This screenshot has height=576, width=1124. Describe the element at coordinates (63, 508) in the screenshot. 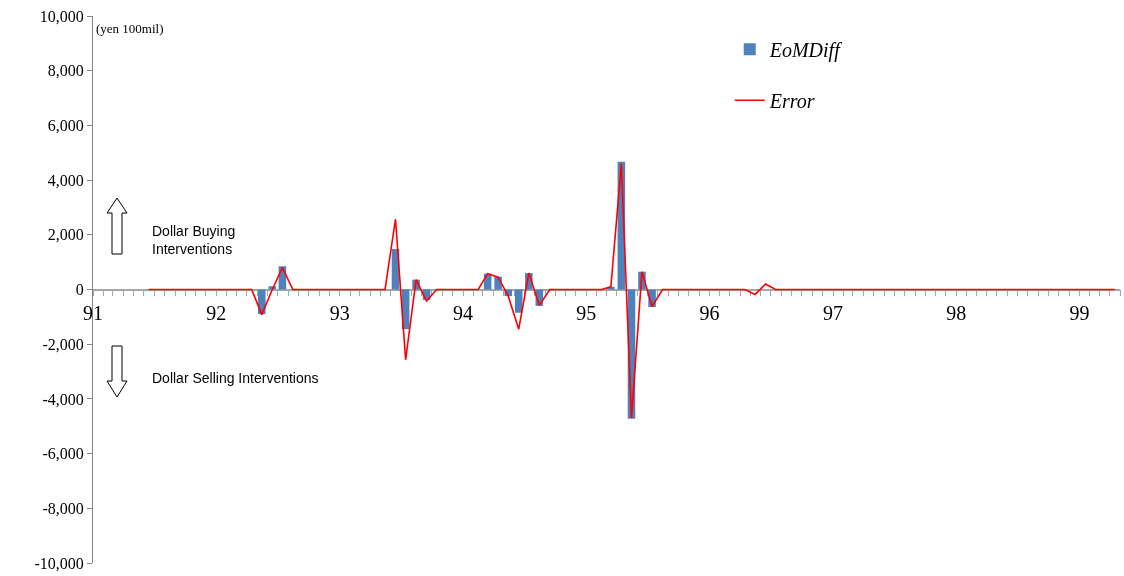

I see `y-tick-label: -8,000` at that location.